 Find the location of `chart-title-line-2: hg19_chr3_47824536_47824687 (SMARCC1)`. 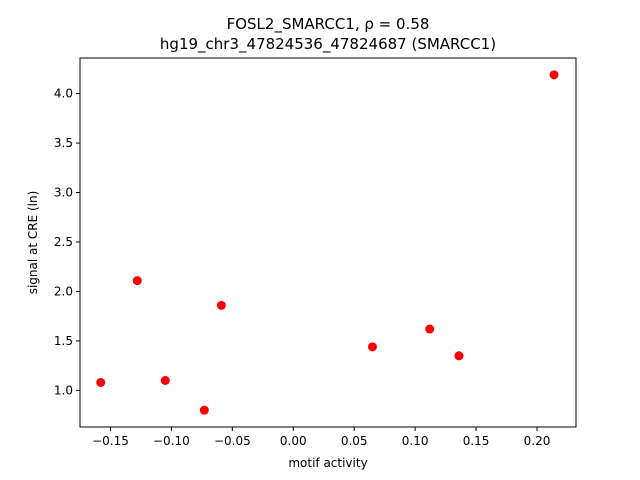

chart-title-line-2: hg19_chr3_47824536_47824687 (SMARCC1) is located at coordinates (328, 44).